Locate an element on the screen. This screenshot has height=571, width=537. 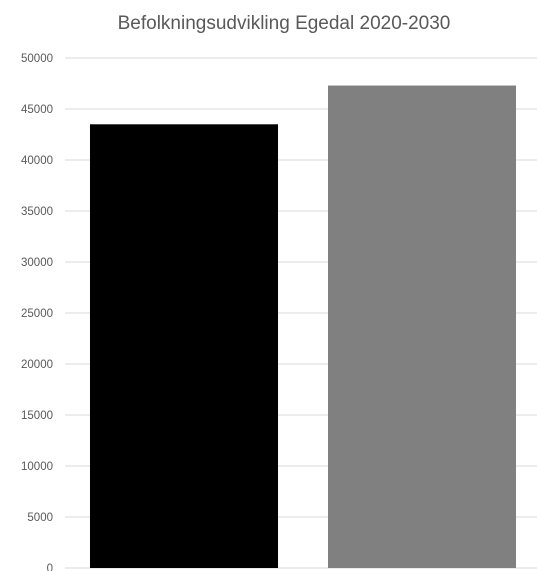
y-tick-label: 0 is located at coordinates (50, 567).